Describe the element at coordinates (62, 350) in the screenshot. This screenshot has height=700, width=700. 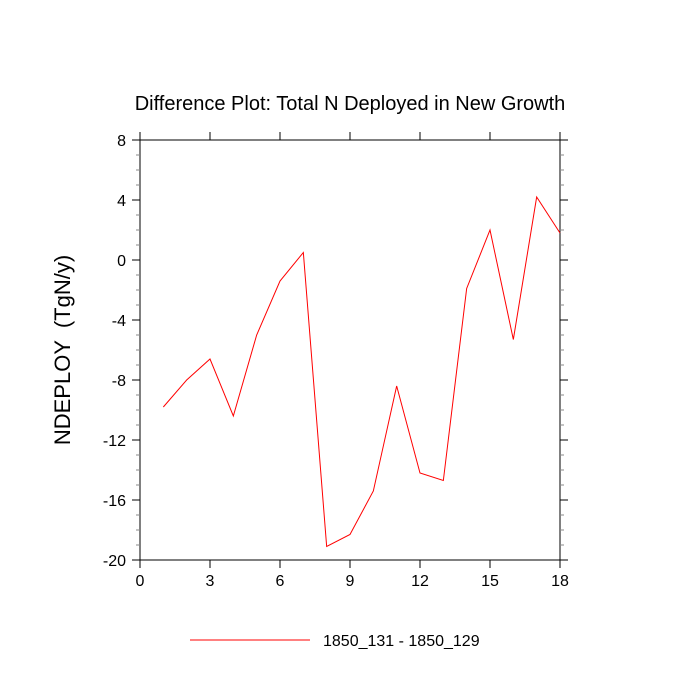
I see `y-axis-label: NDEPLOY (TgN/y)` at that location.